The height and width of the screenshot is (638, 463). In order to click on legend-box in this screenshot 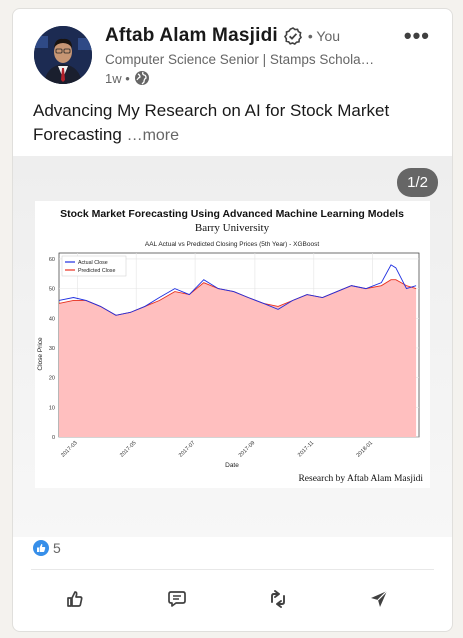, I will do `click(94, 266)`.